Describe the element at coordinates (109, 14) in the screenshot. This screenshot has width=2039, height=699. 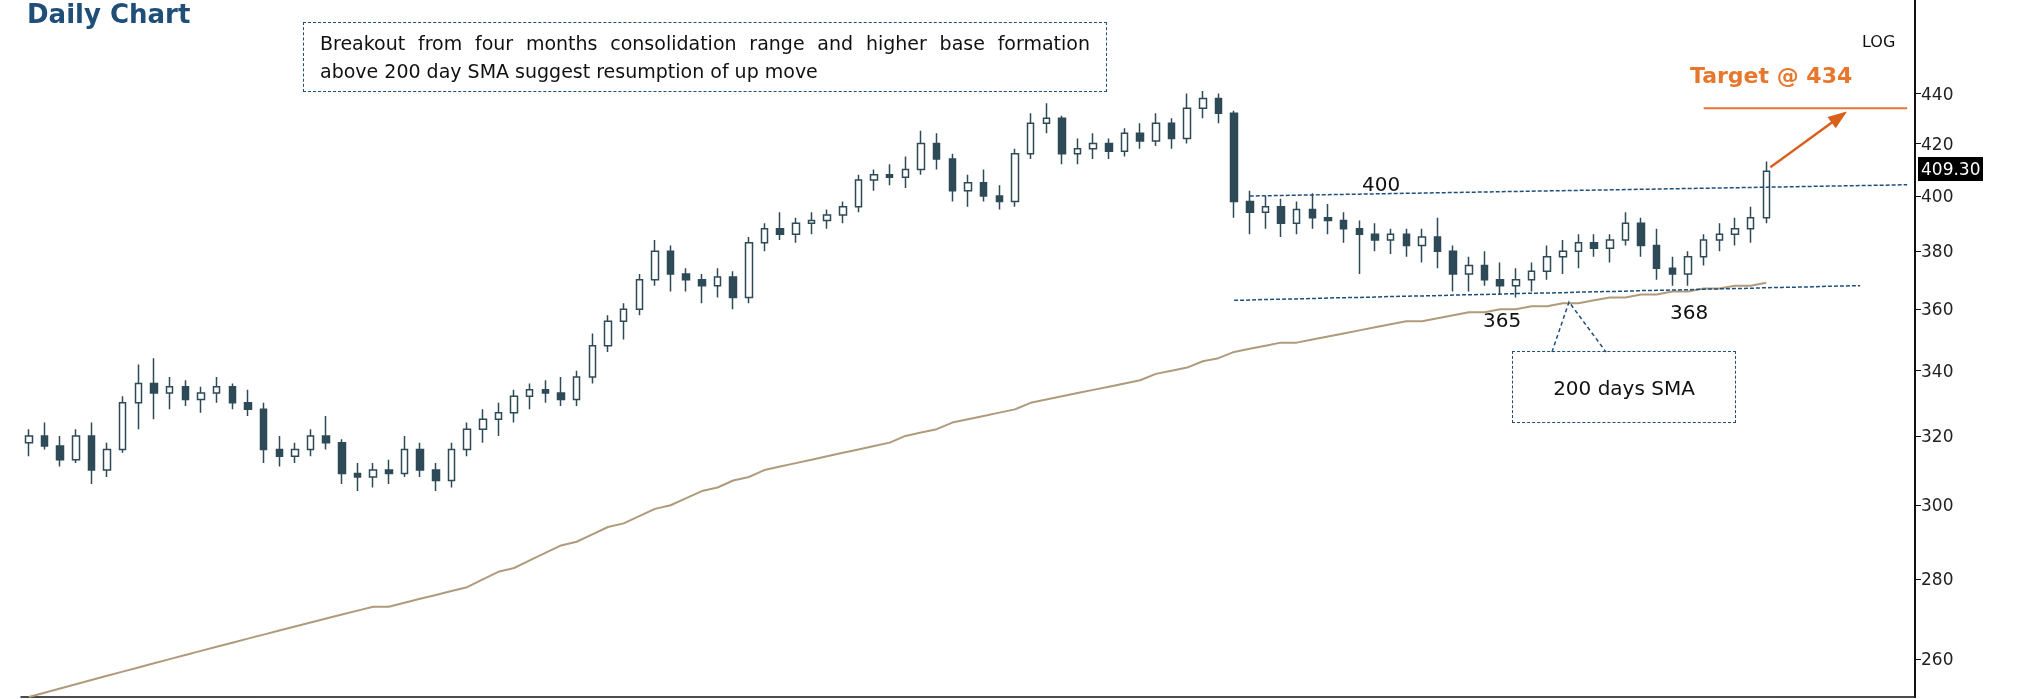
I see `chart-title: Daily Chart` at that location.